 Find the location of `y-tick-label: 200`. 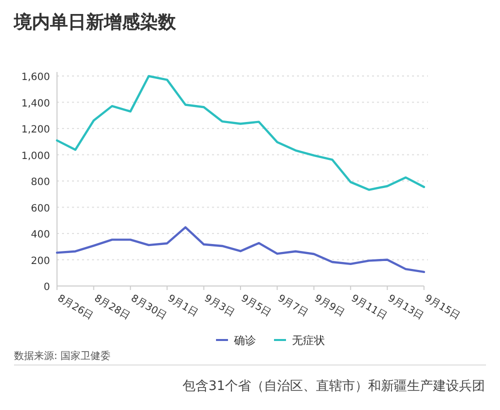

y-tick-label: 200 is located at coordinates (40, 261).